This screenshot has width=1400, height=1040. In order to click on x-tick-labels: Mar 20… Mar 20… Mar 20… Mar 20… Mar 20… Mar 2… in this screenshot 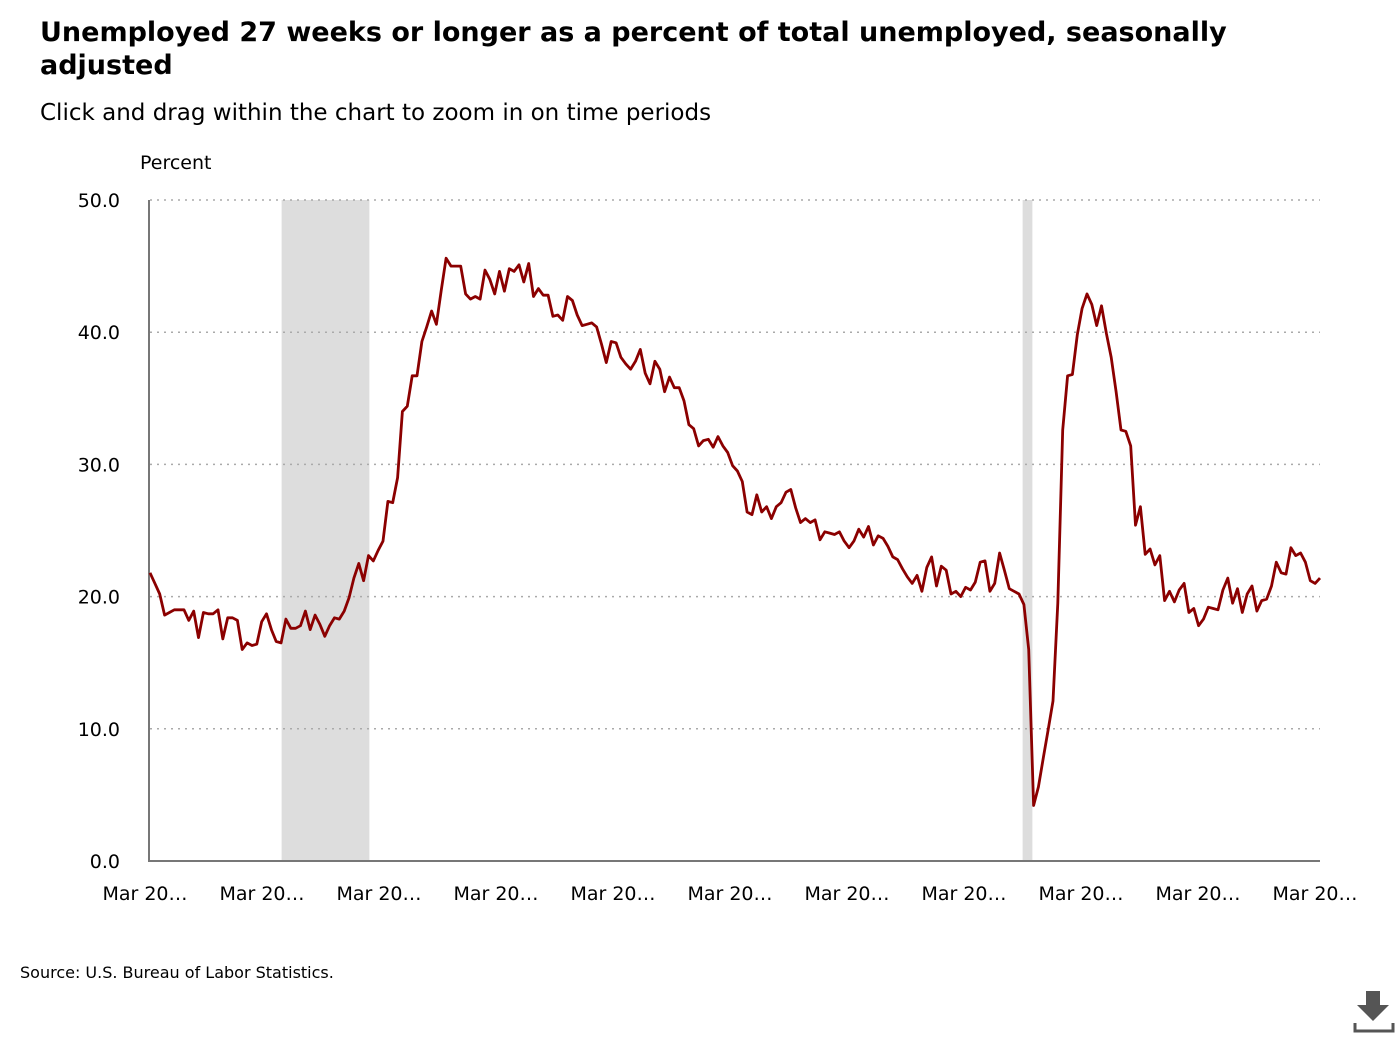, I will do `click(729, 894)`.